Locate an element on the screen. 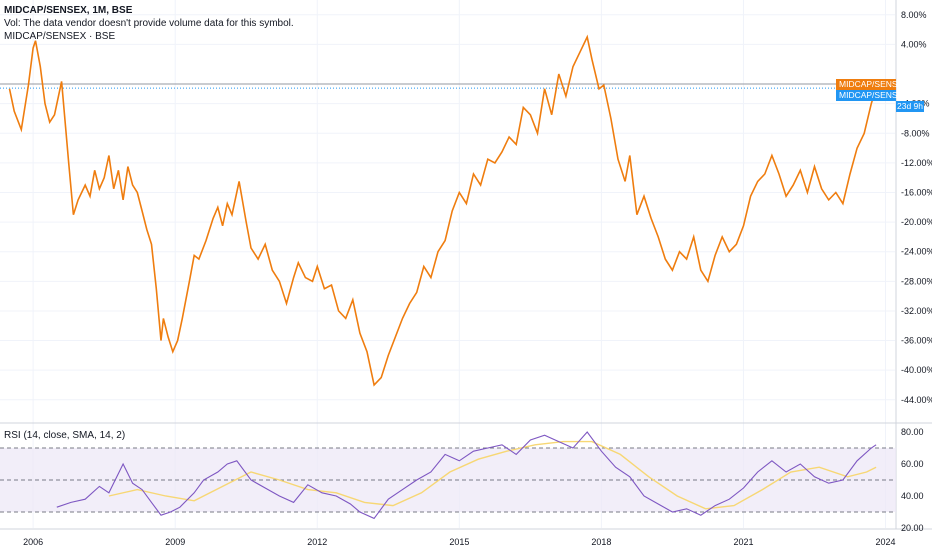 The height and width of the screenshot is (550, 932). countdown-tag: 23d 9h is located at coordinates (910, 106).